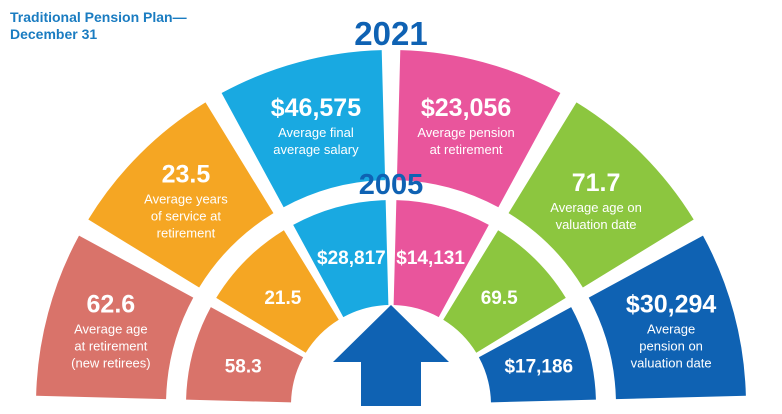 This screenshot has width=782, height=414. What do you see at coordinates (110, 362) in the screenshot?
I see `desc-2021-0-2: (new retirees)` at bounding box center [110, 362].